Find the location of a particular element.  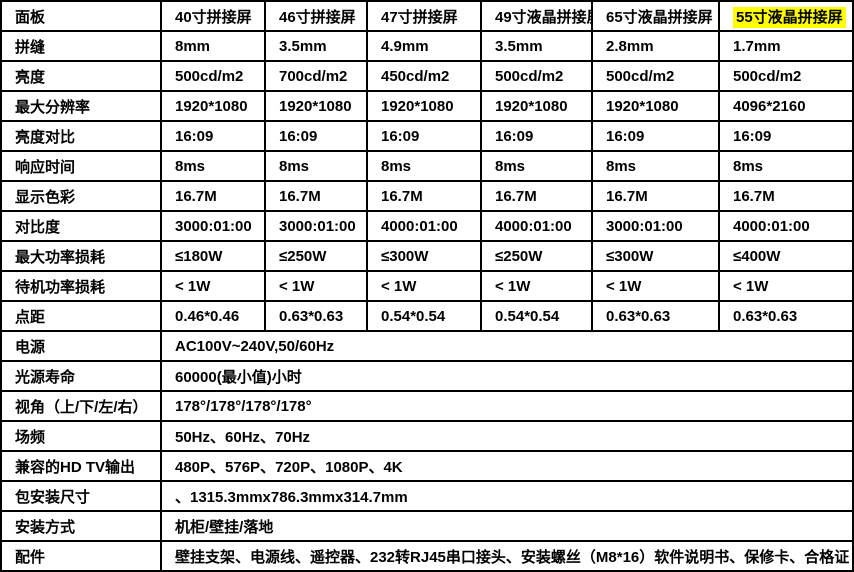

cell: ≤400W is located at coordinates (786, 256).